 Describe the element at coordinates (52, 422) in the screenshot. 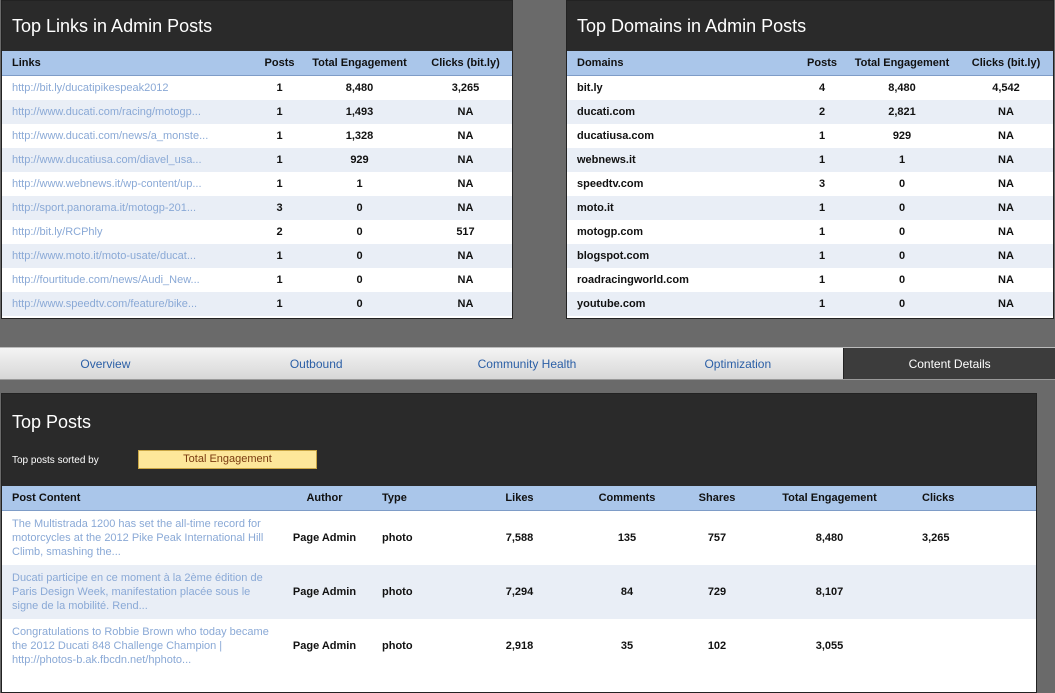

I see `top-posts-title: Top Posts` at that location.